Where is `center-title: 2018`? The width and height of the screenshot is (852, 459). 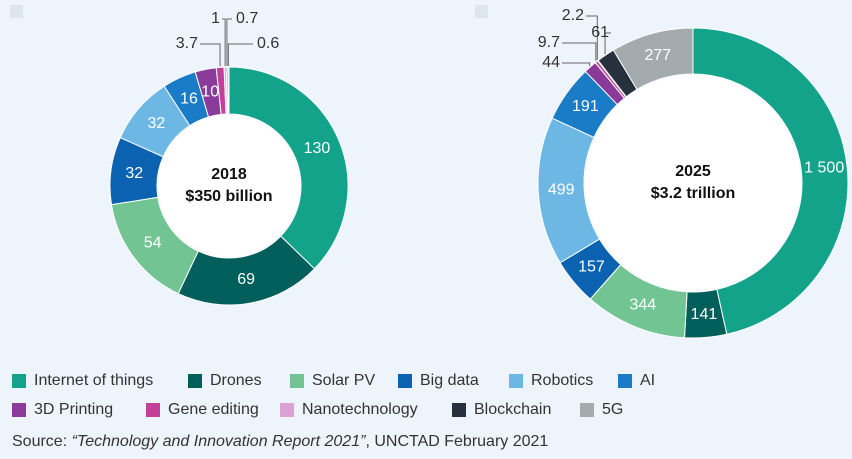
center-title: 2018 is located at coordinates (229, 174).